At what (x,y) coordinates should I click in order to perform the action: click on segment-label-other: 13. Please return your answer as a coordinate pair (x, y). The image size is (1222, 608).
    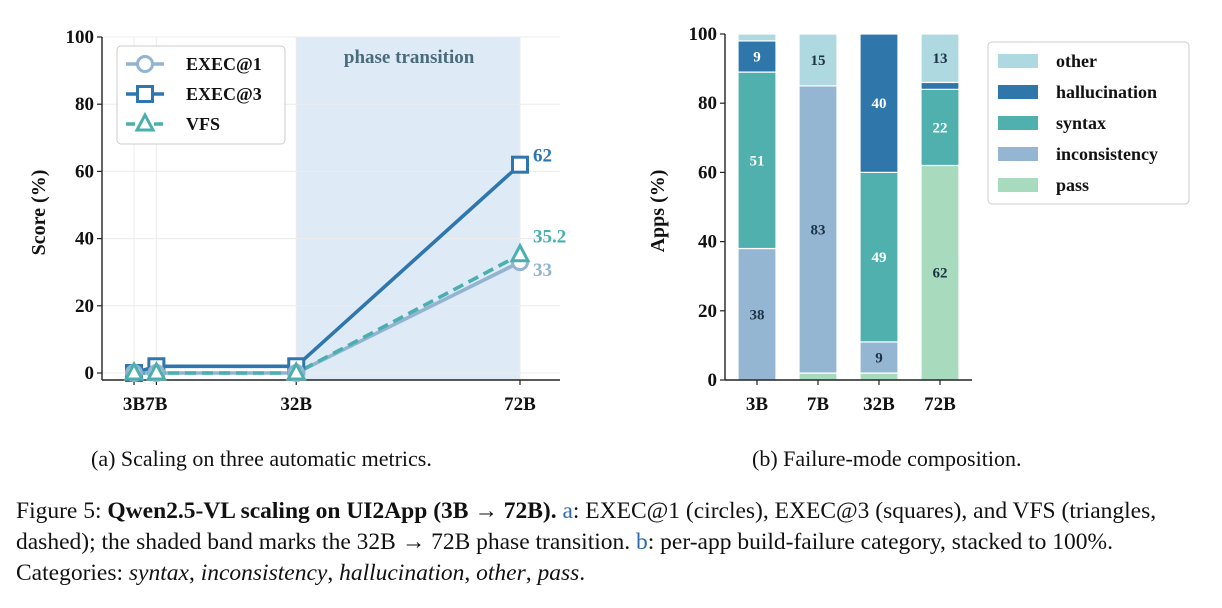
    Looking at the image, I should click on (940, 59).